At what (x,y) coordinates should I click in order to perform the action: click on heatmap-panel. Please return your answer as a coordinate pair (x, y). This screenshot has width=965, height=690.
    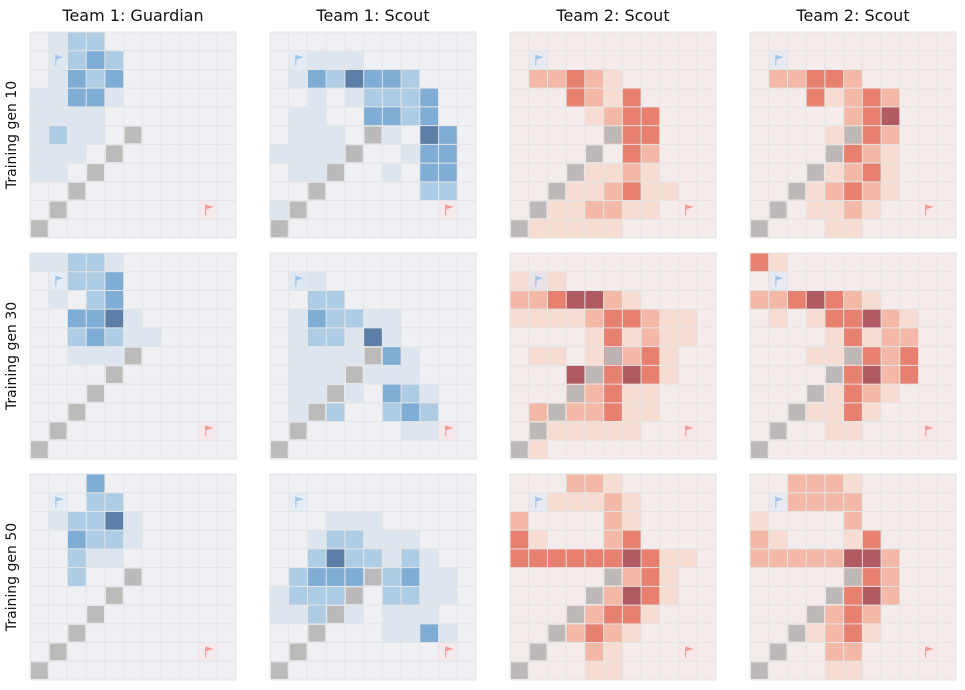
    Looking at the image, I should click on (613, 356).